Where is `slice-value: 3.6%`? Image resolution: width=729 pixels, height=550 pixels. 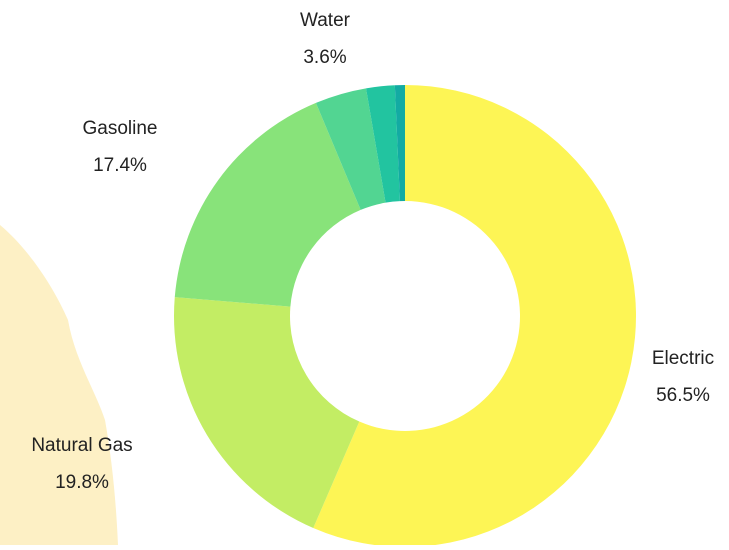
slice-value: 3.6% is located at coordinates (324, 57).